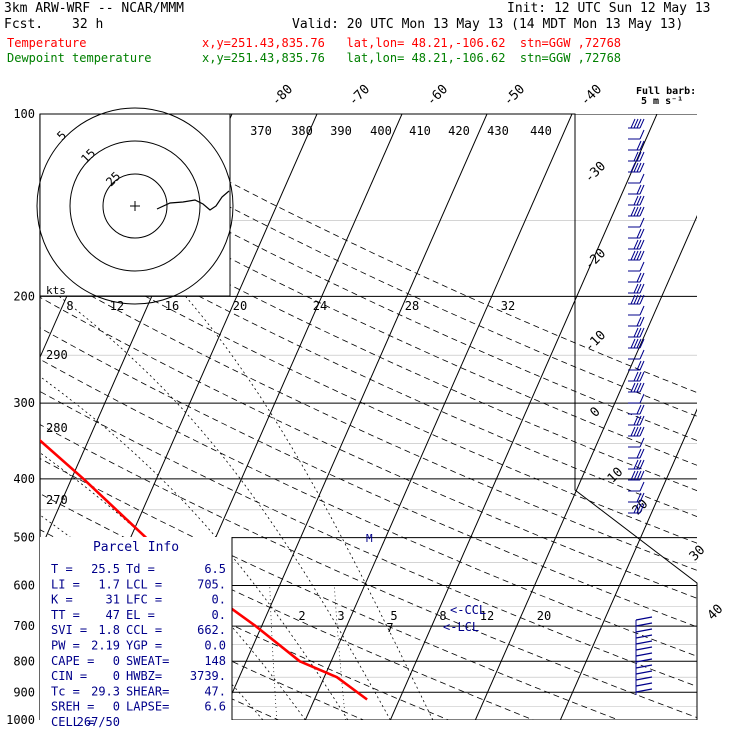 The width and height of the screenshot is (740, 740). I want to click on parcel-label: LAPSE=, so click(147, 707).